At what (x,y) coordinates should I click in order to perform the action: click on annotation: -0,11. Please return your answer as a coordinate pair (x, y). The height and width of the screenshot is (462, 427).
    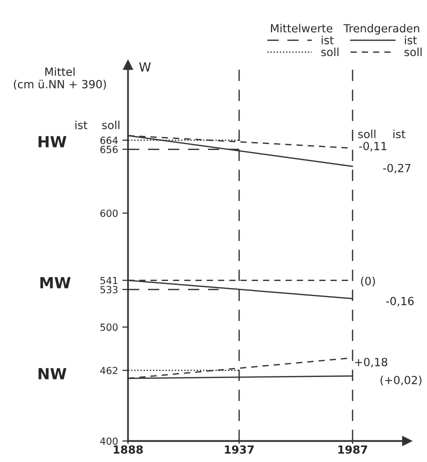
    Looking at the image, I should click on (372, 147).